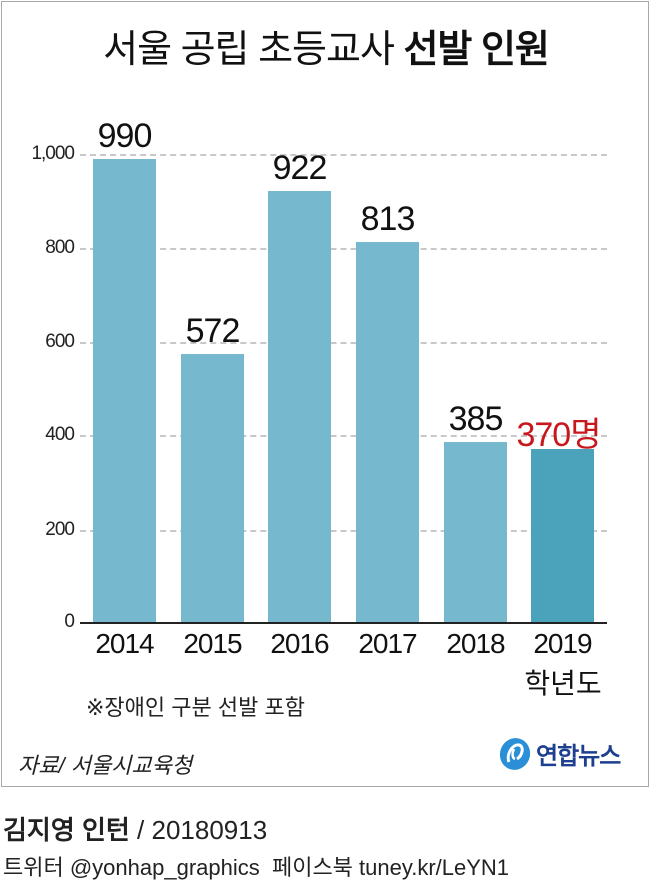 The width and height of the screenshot is (652, 887). Describe the element at coordinates (387, 643) in the screenshot. I see `x-label-2017: 2017` at that location.